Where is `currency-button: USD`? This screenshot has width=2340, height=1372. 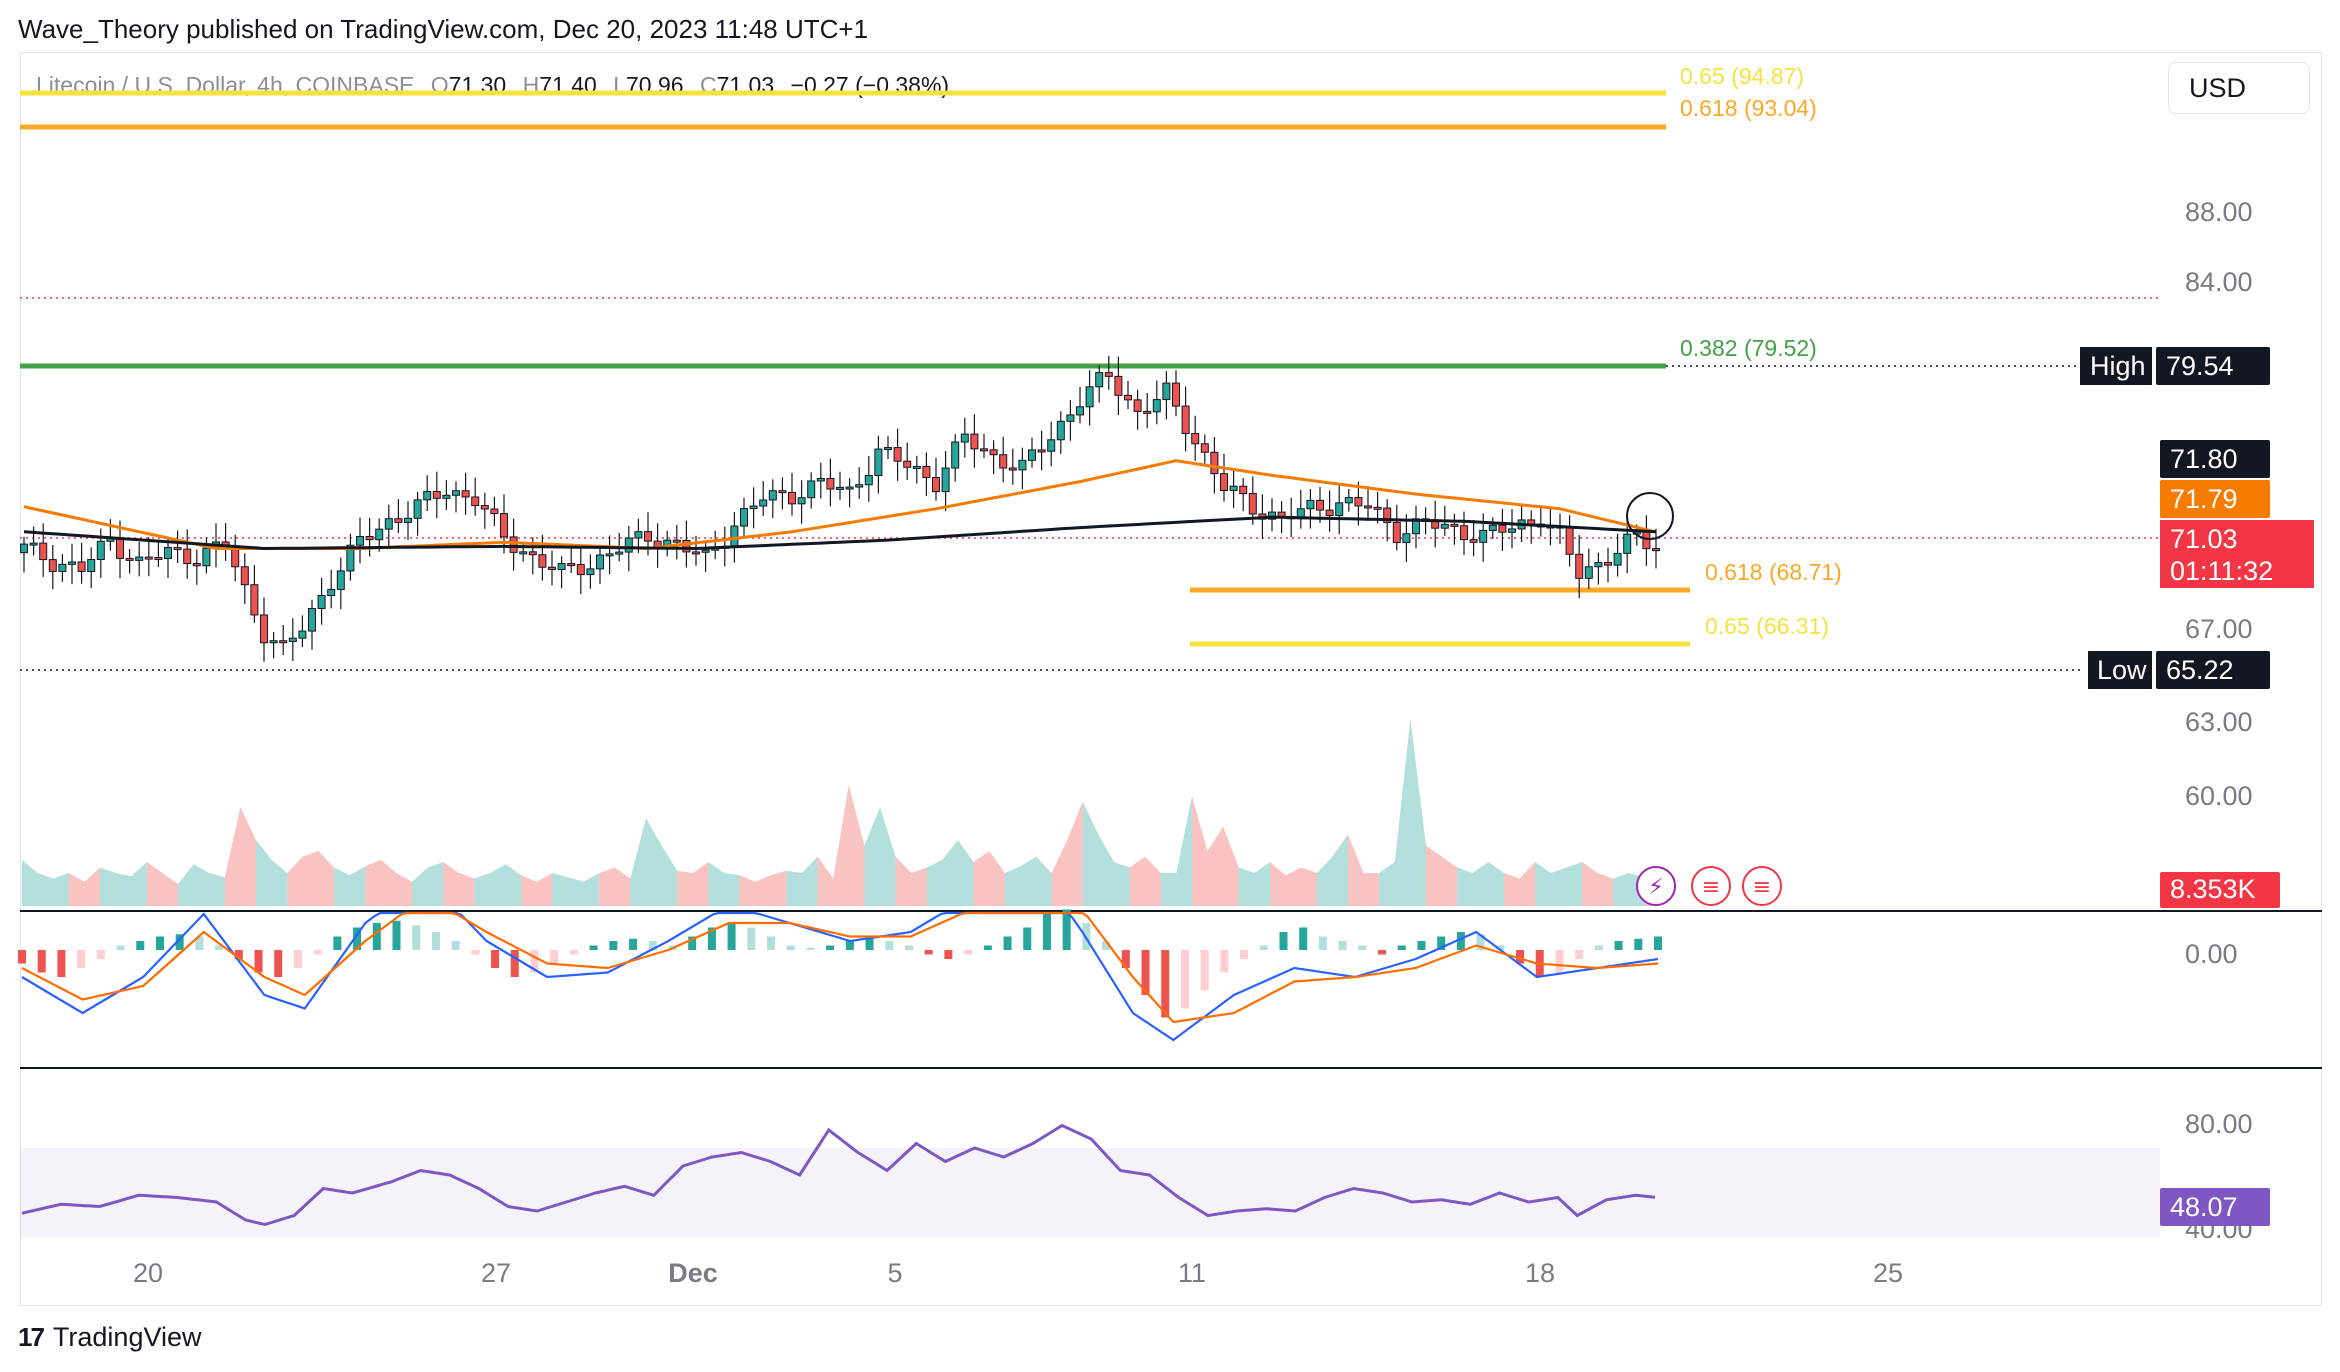 currency-button: USD is located at coordinates (2239, 88).